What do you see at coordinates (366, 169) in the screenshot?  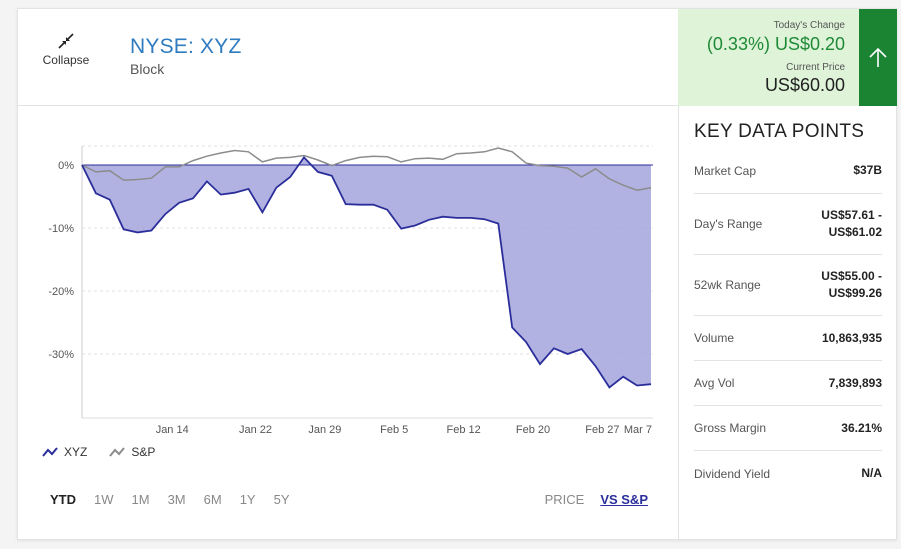 I see `sp-series-line` at bounding box center [366, 169].